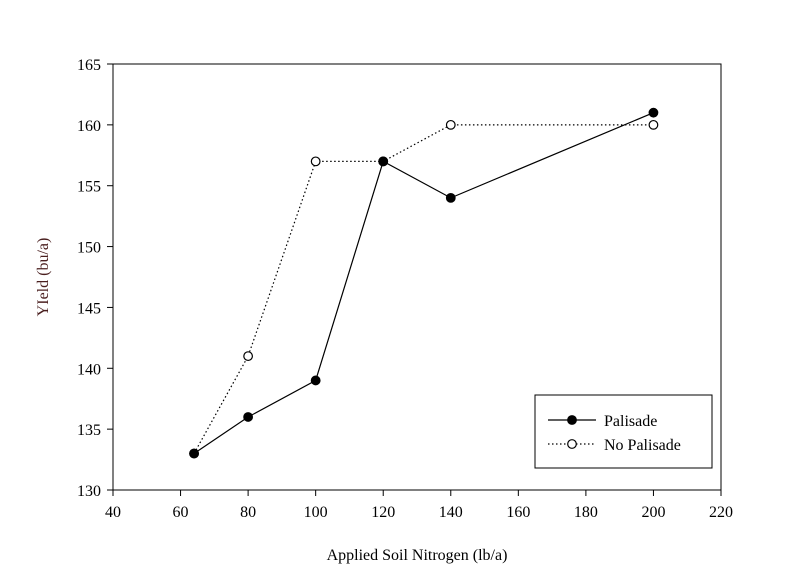 This screenshot has width=800, height=583. I want to click on y-tick-label: 150, so click(89, 248).